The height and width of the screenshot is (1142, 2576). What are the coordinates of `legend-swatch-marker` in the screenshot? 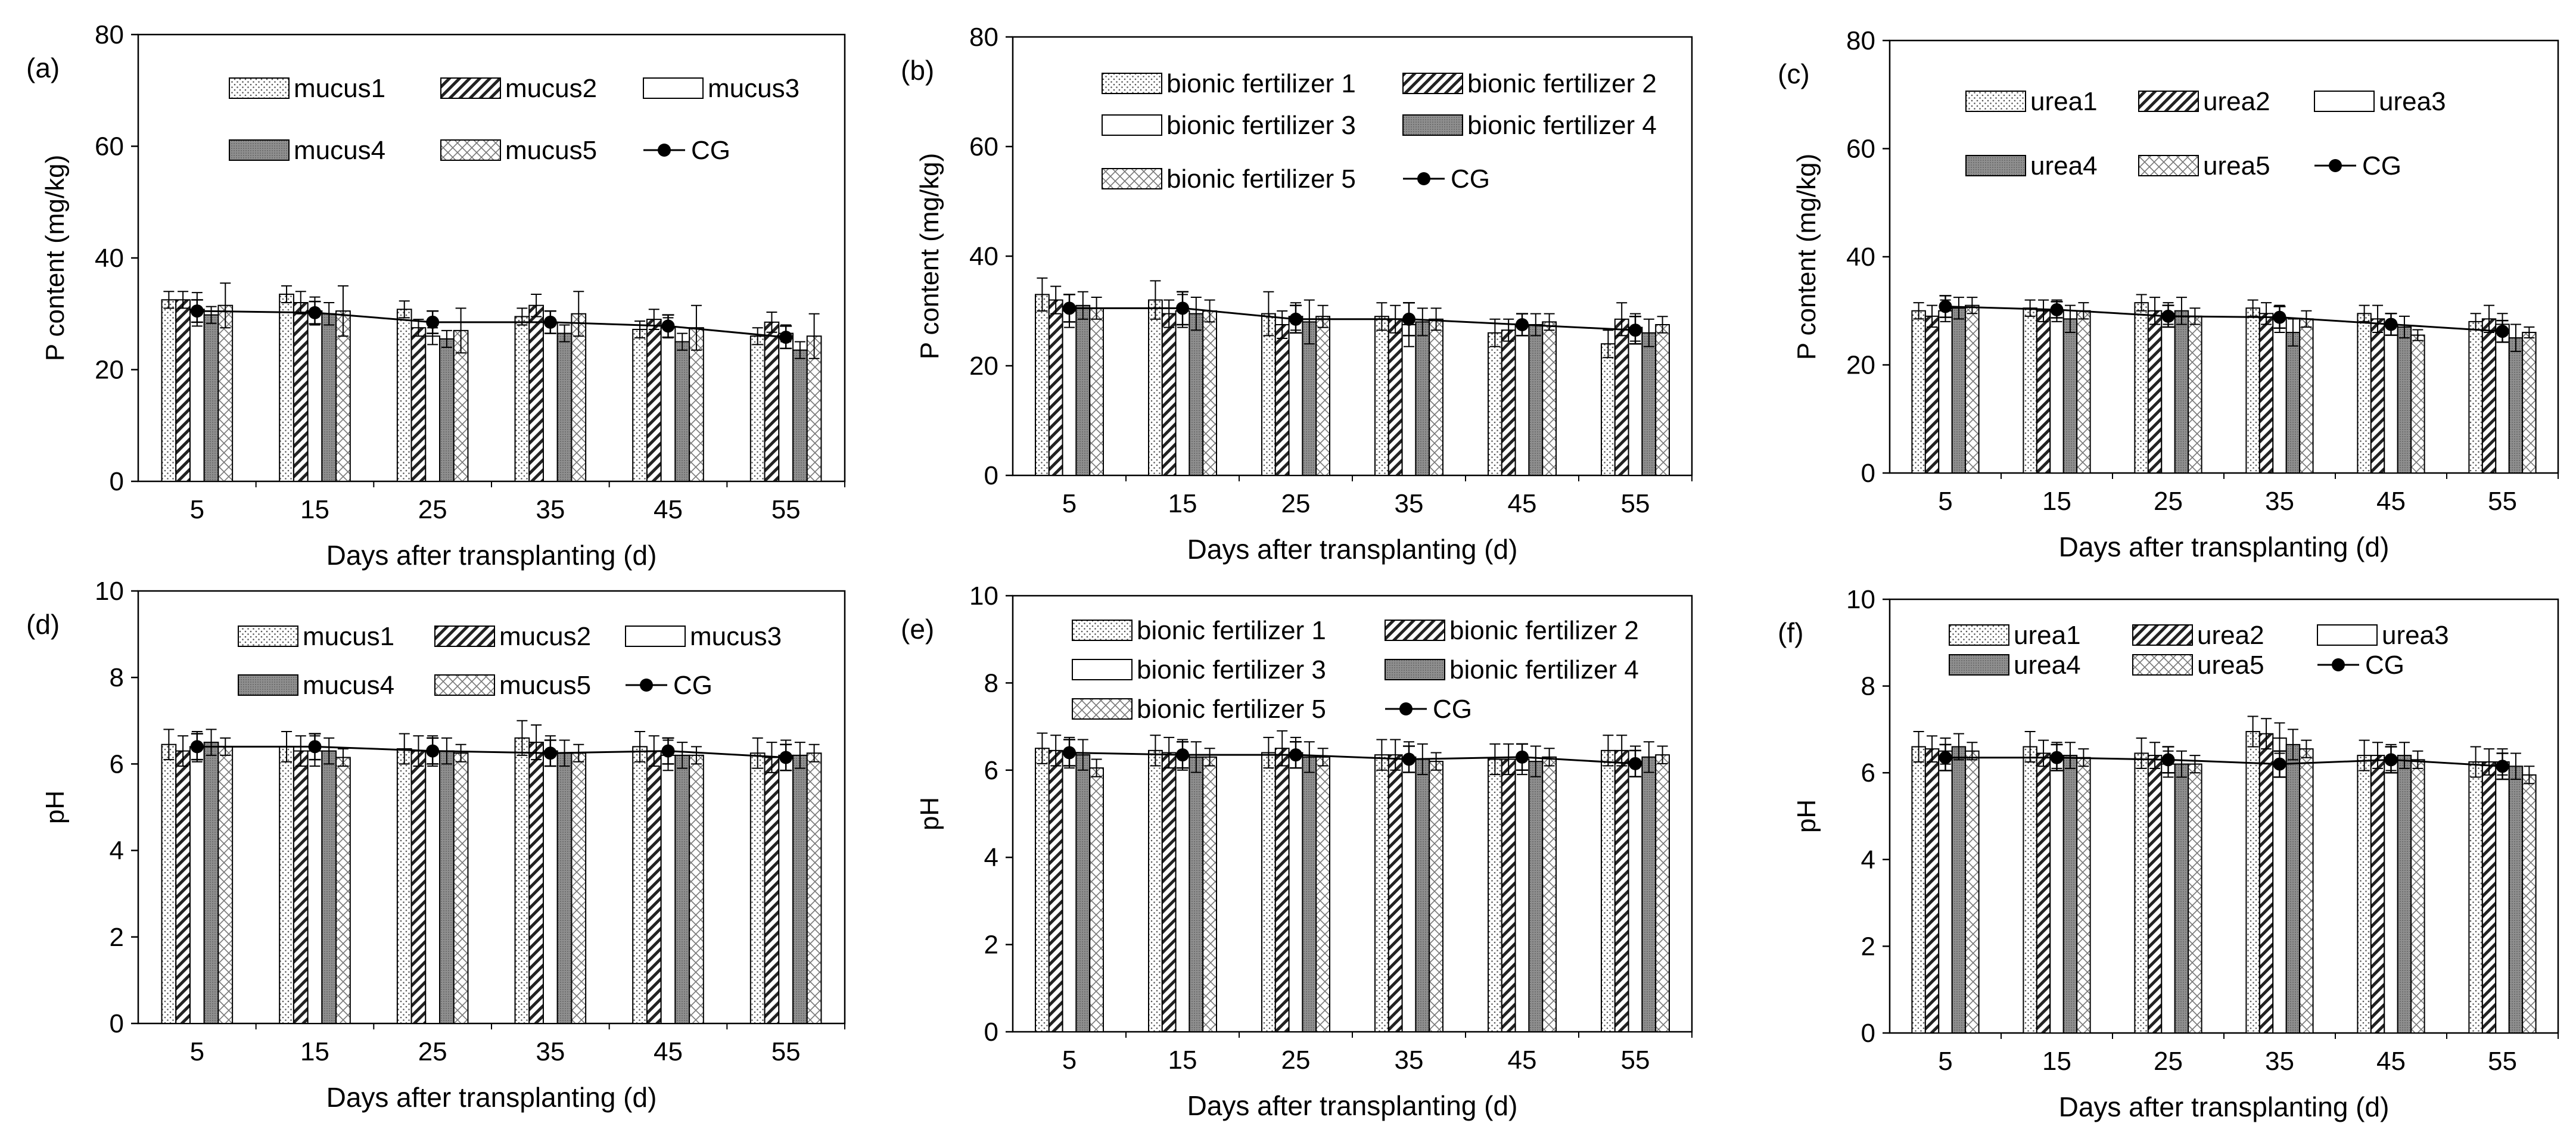 It's located at (2335, 165).